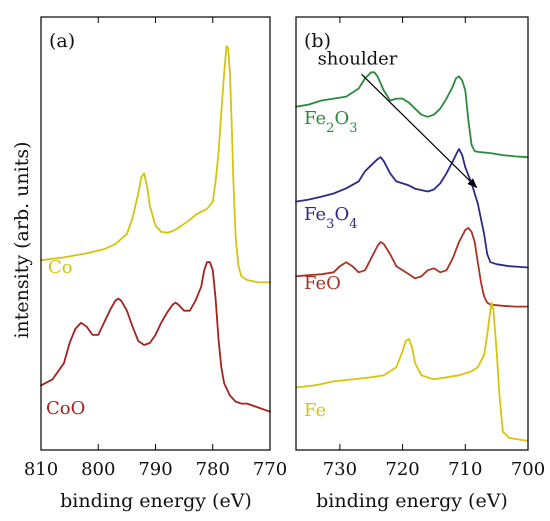  Describe the element at coordinates (412, 267) in the screenshot. I see `series-line-feo` at that location.